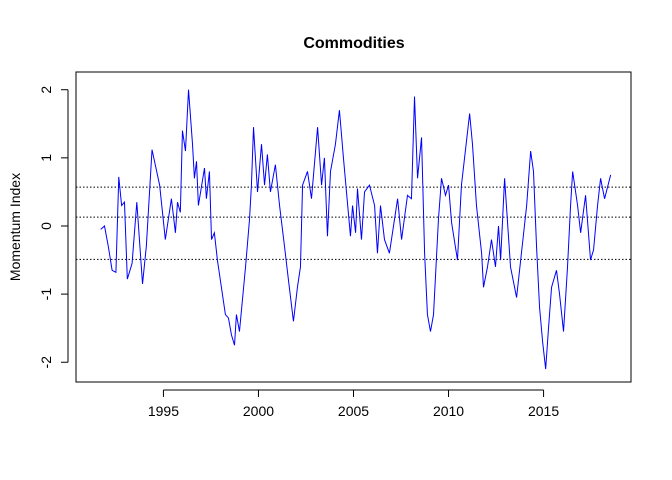 The width and height of the screenshot is (672, 480). What do you see at coordinates (46, 226) in the screenshot?
I see `y-tick-label: 0` at bounding box center [46, 226].